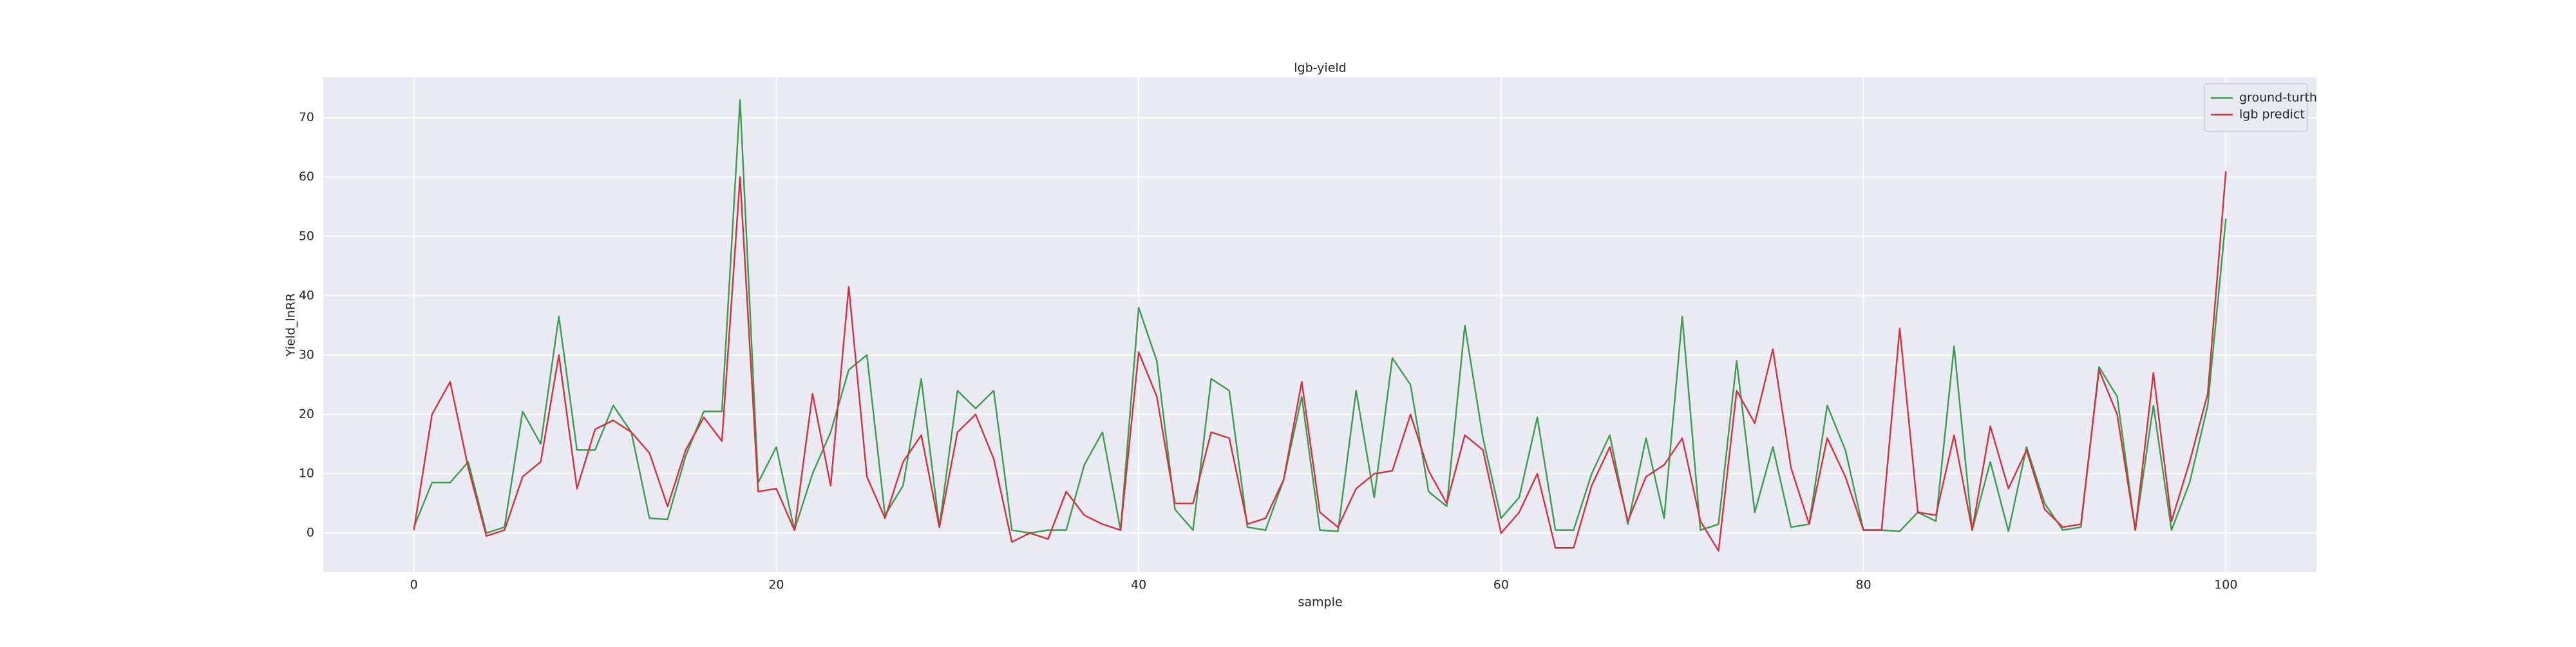 The width and height of the screenshot is (2576, 647). Describe the element at coordinates (291, 325) in the screenshot. I see `y-axis-label: Yield_lnRR` at that location.